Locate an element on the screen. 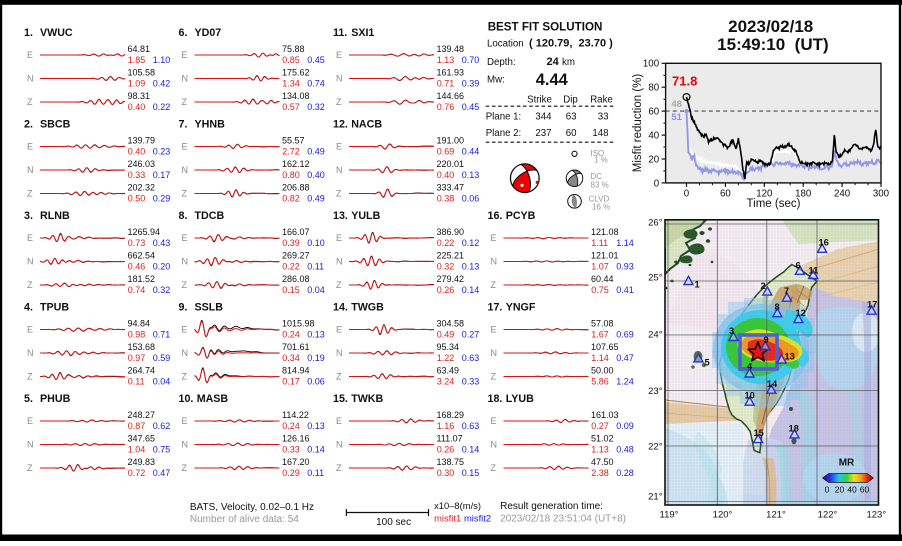  svg-text: Strike is located at coordinates (539, 99).